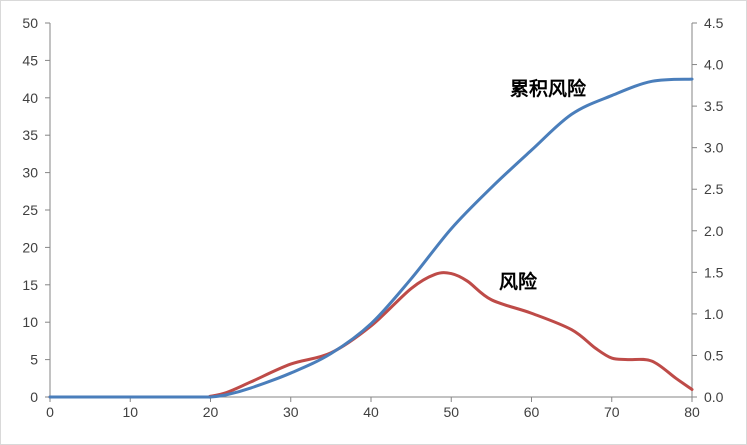  Describe the element at coordinates (30, 247) in the screenshot. I see `y-tick-label: 20` at that location.